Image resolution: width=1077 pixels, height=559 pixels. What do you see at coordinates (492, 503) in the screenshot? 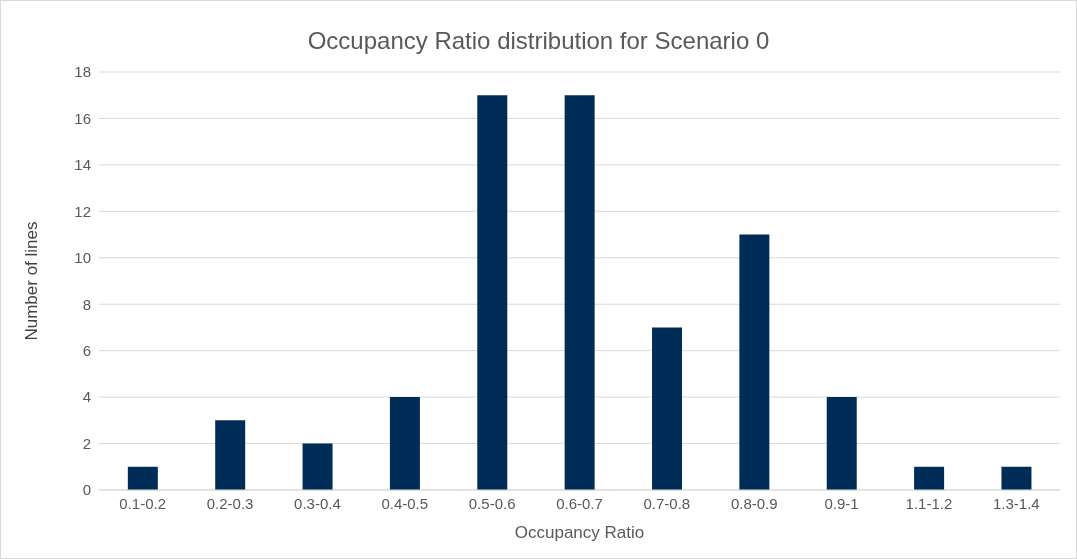
I see `x-tick-label: 0.5-0.6` at bounding box center [492, 503].